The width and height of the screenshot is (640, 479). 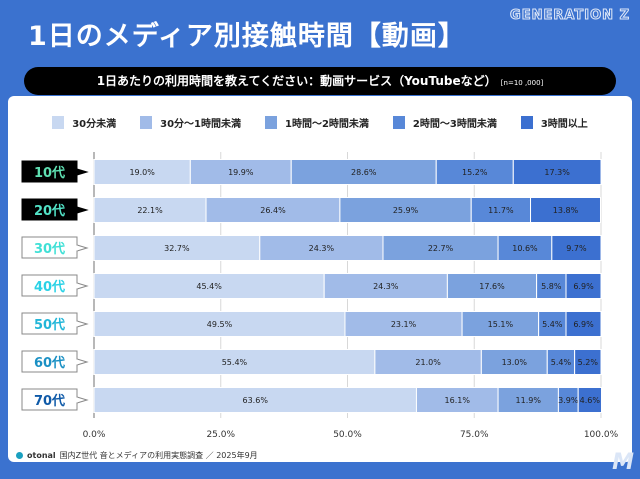 What do you see at coordinates (501, 210) in the screenshot?
I see `data-label: 11.7%` at bounding box center [501, 210].